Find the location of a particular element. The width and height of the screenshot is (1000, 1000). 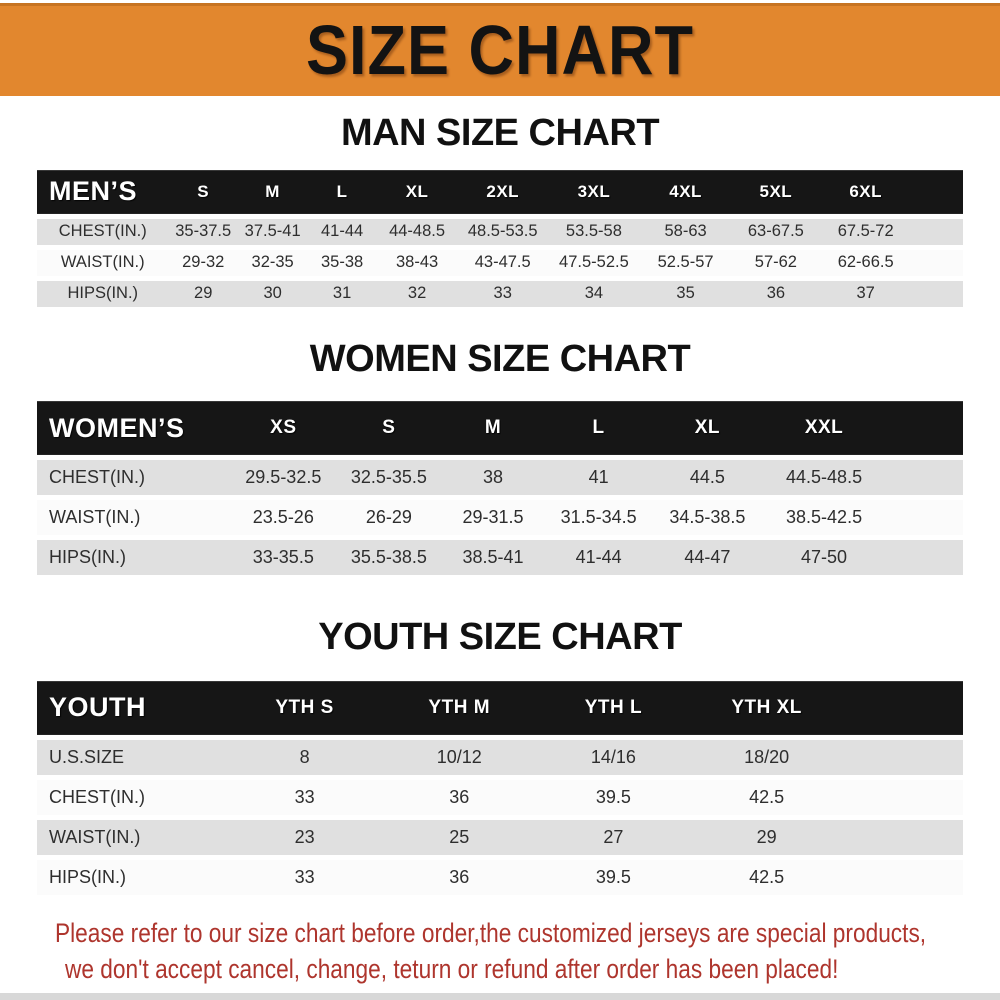

men-row-label: CHEST(IN.) is located at coordinates (103, 231).